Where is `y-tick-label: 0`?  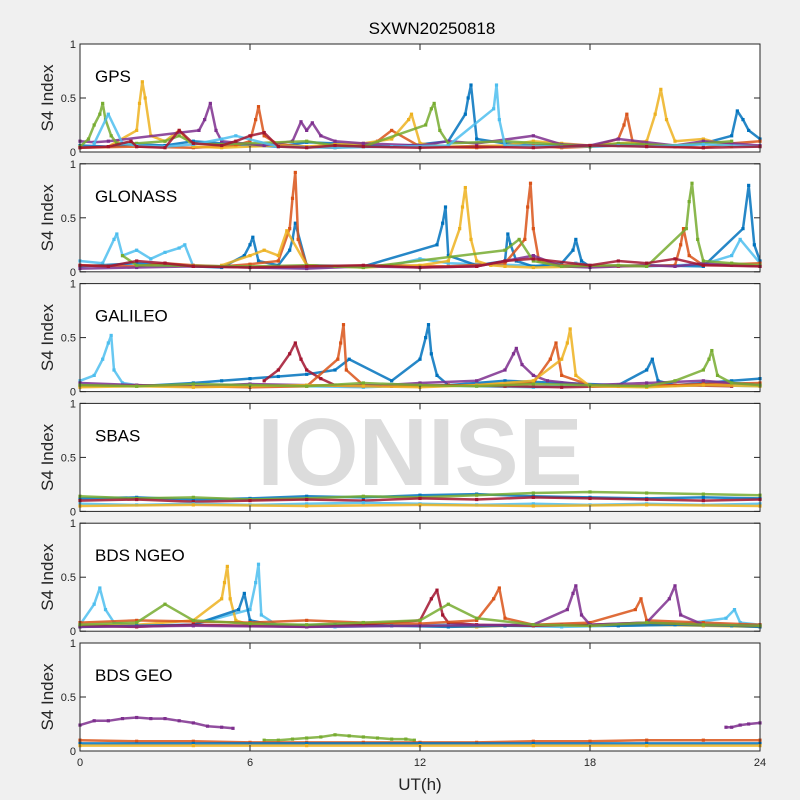
y-tick-label: 0 is located at coordinates (73, 632).